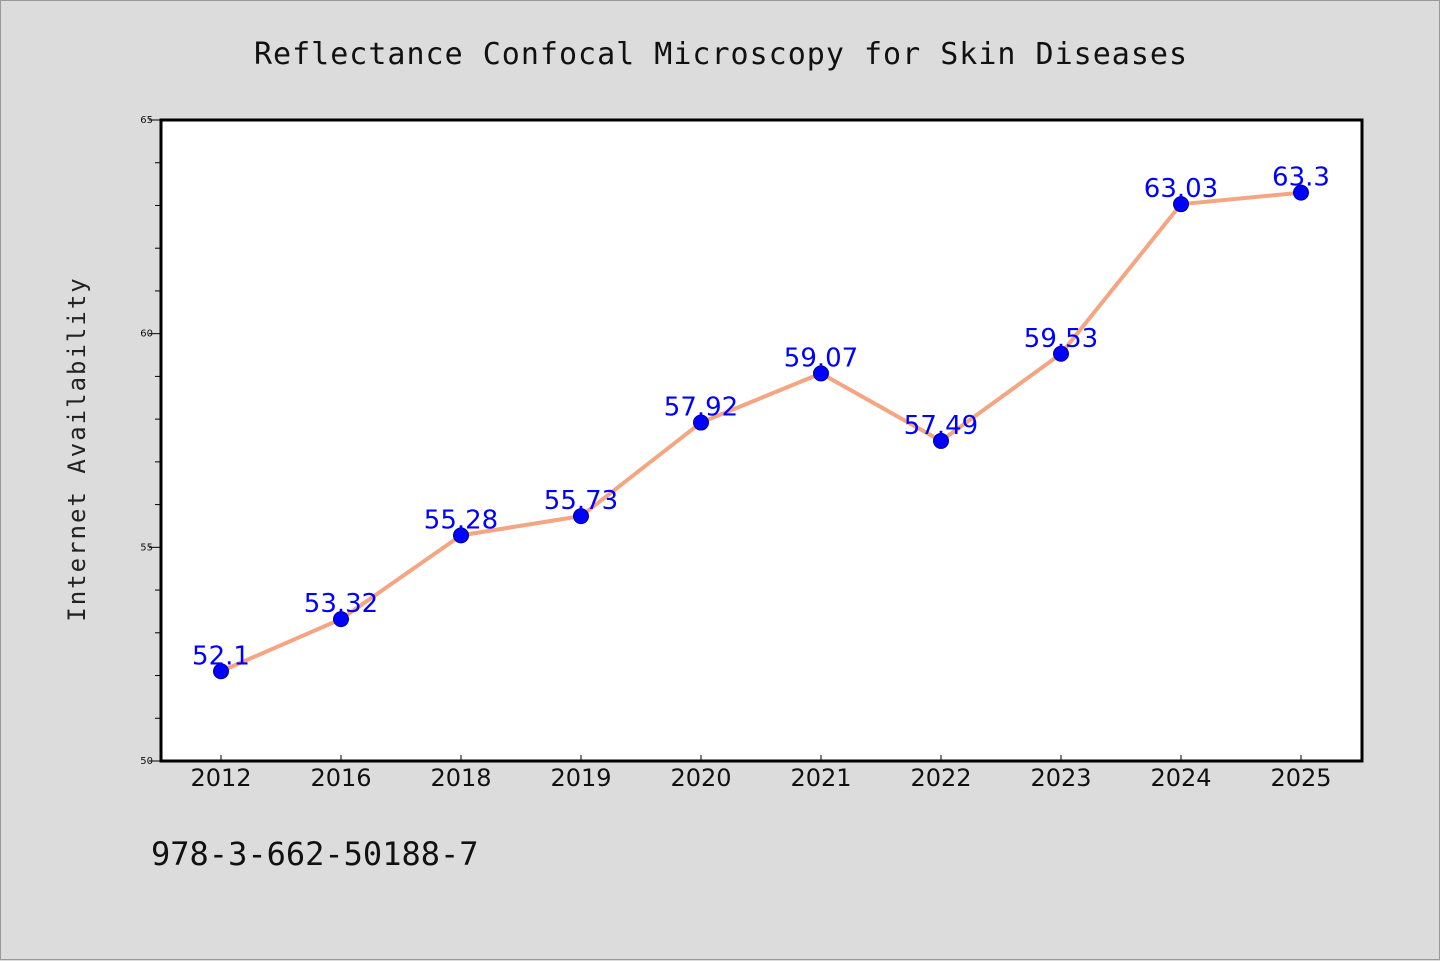 This screenshot has height=961, width=1440. I want to click on data-label: 57.92, so click(701, 408).